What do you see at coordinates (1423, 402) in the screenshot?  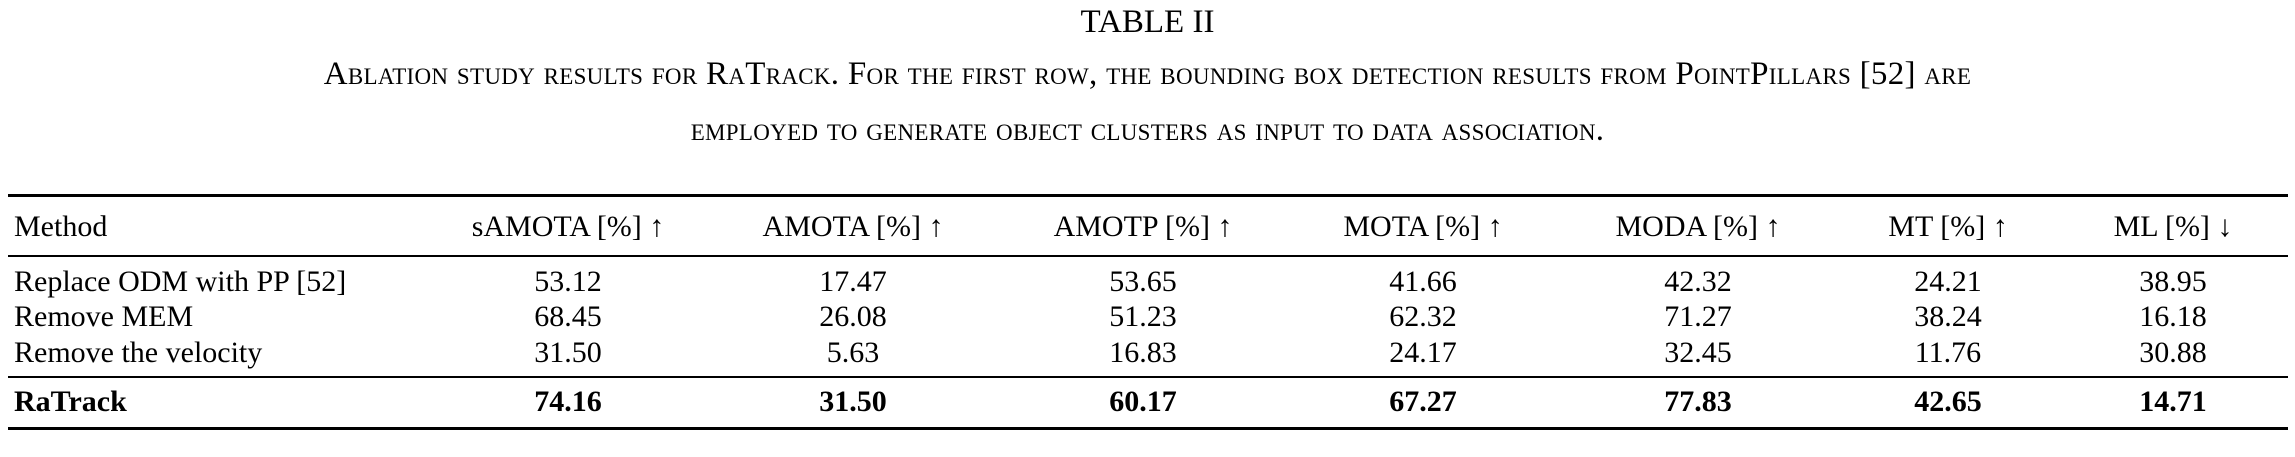 I see `value-cell: 67.27` at bounding box center [1423, 402].